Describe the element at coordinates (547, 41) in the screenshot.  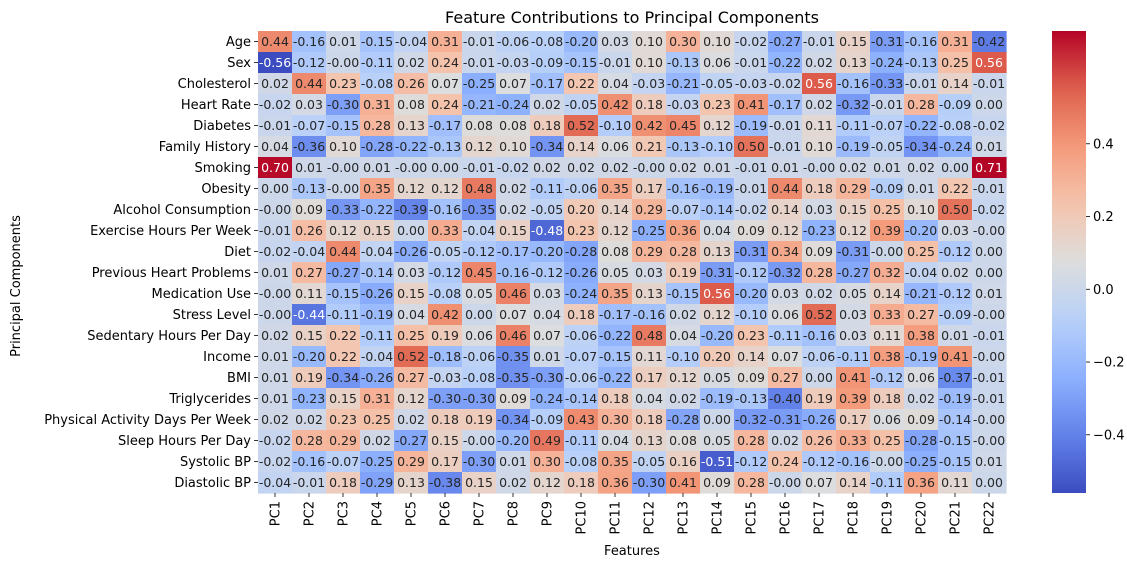
I see `cell-value-label: -0.08` at that location.